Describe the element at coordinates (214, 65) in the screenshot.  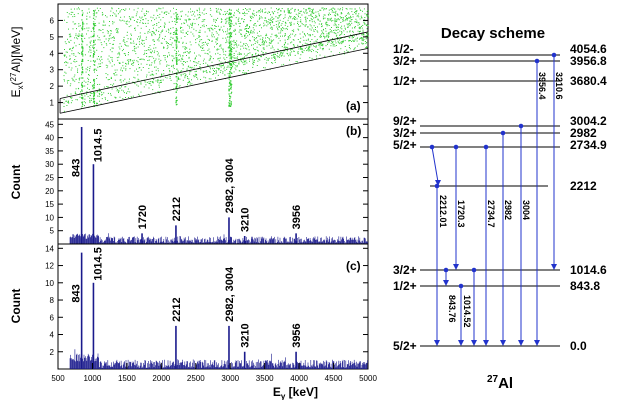
I see `gate-line` at that location.